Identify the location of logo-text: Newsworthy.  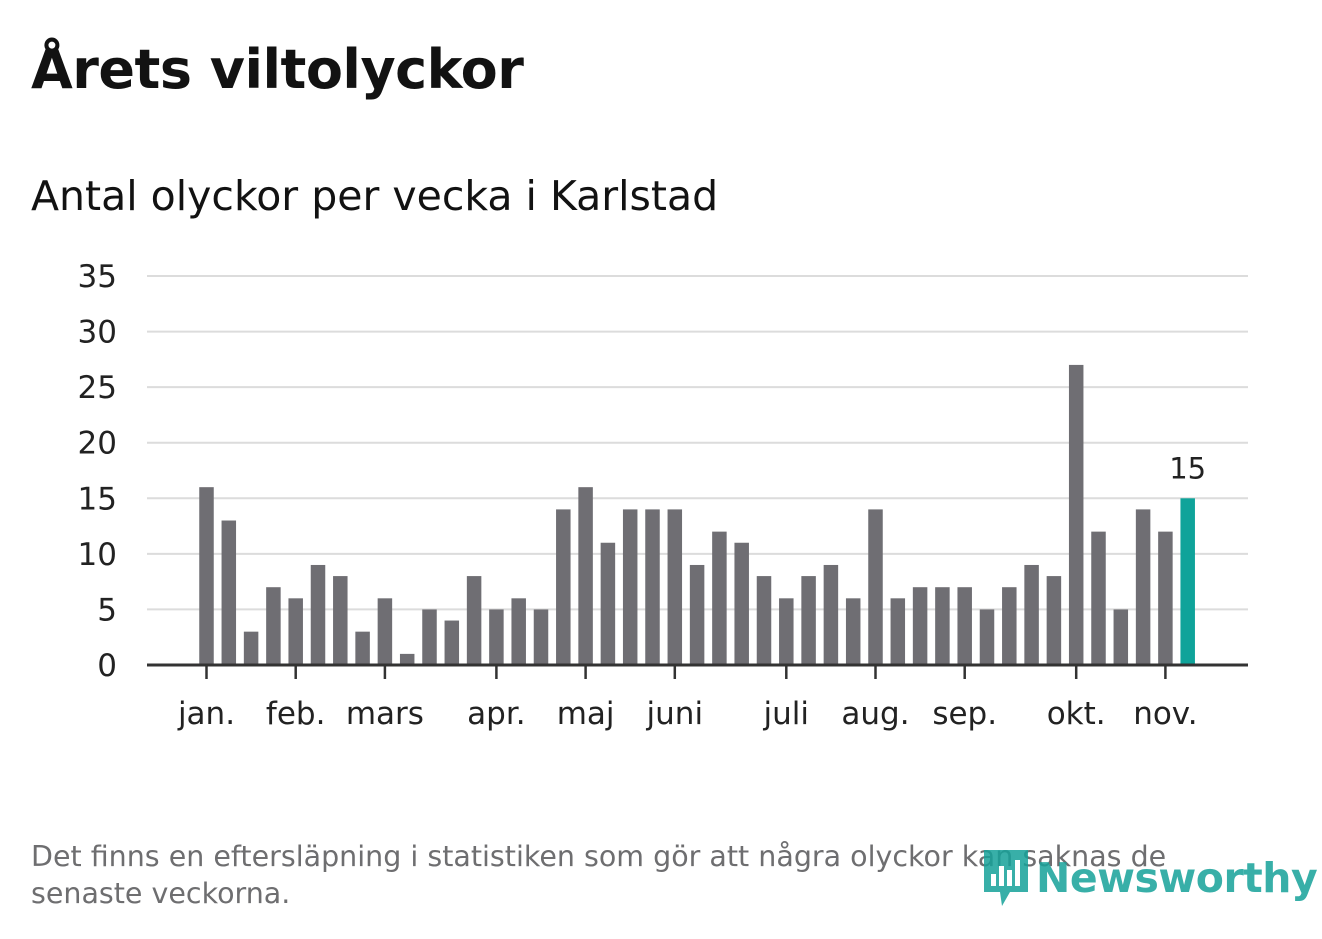
(1177, 878).